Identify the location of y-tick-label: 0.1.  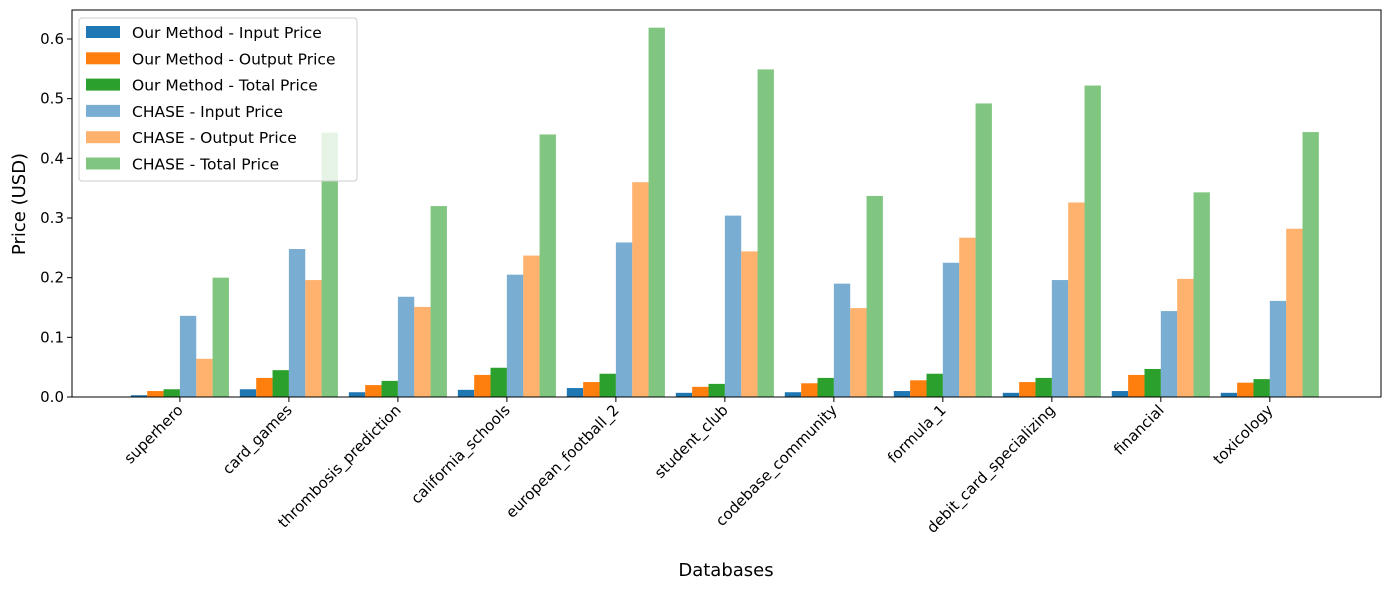
(52, 337).